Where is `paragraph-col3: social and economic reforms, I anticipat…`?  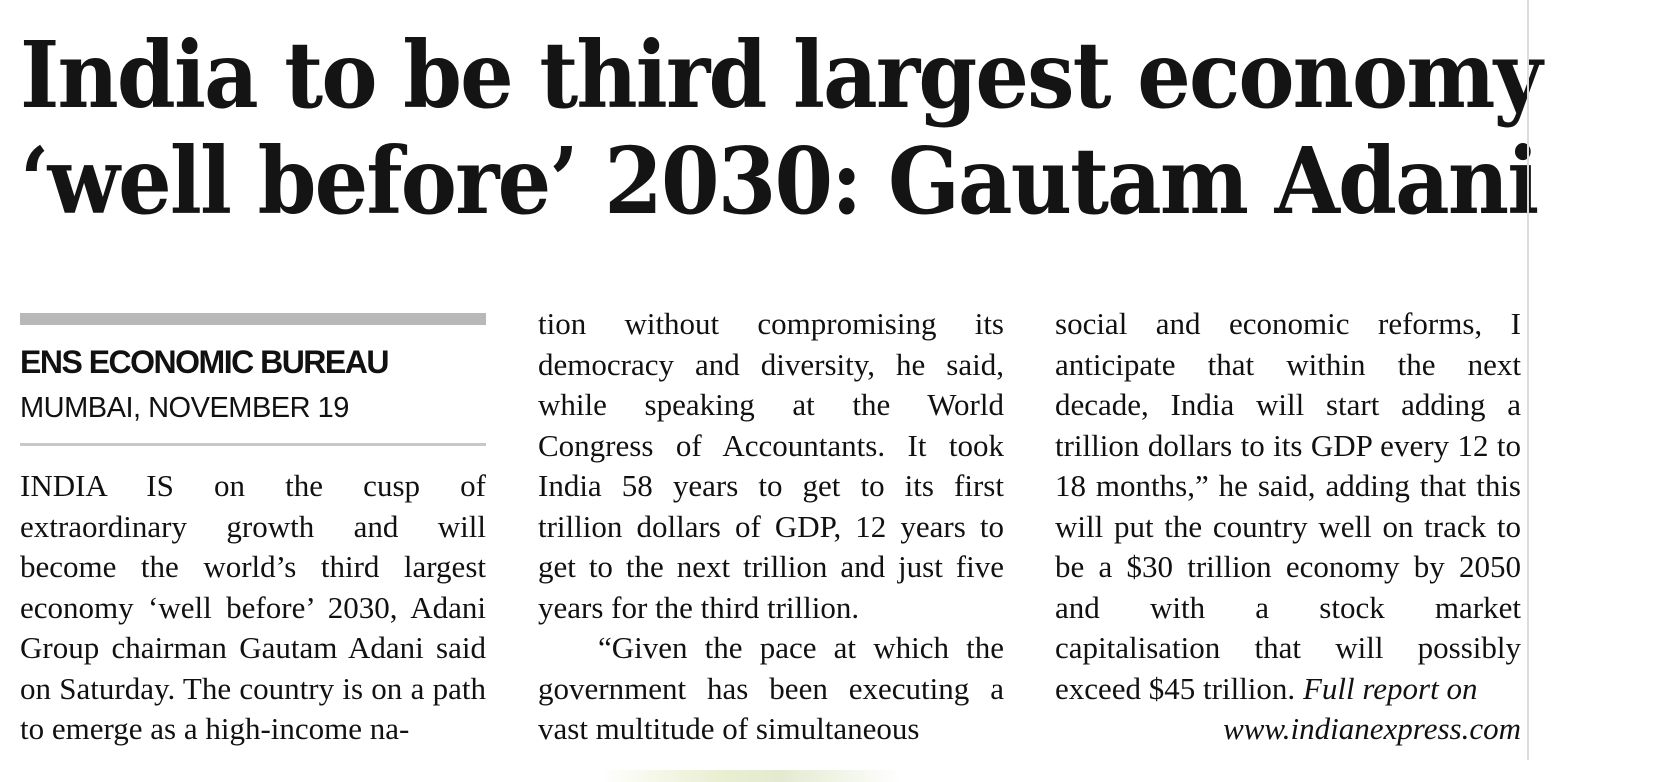 paragraph-col3: social and economic reforms, I anticipat… is located at coordinates (1288, 506).